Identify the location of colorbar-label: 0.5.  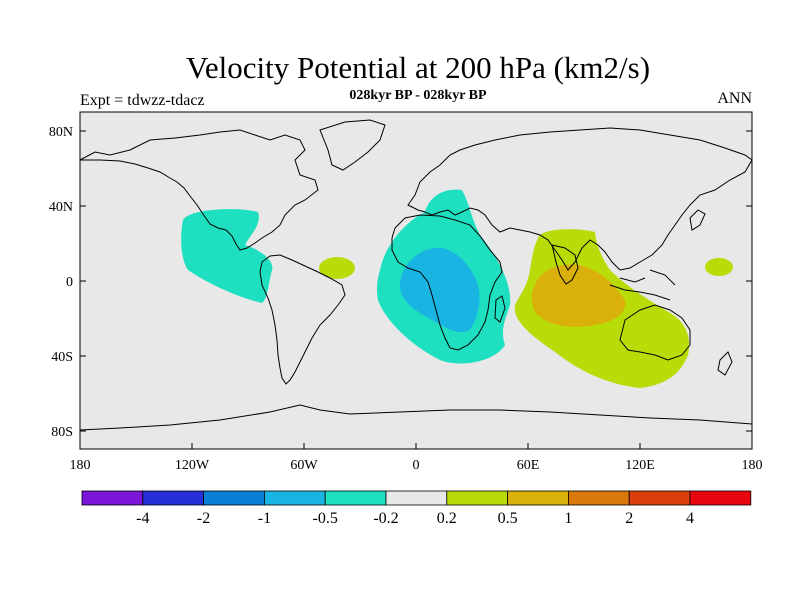
(508, 518).